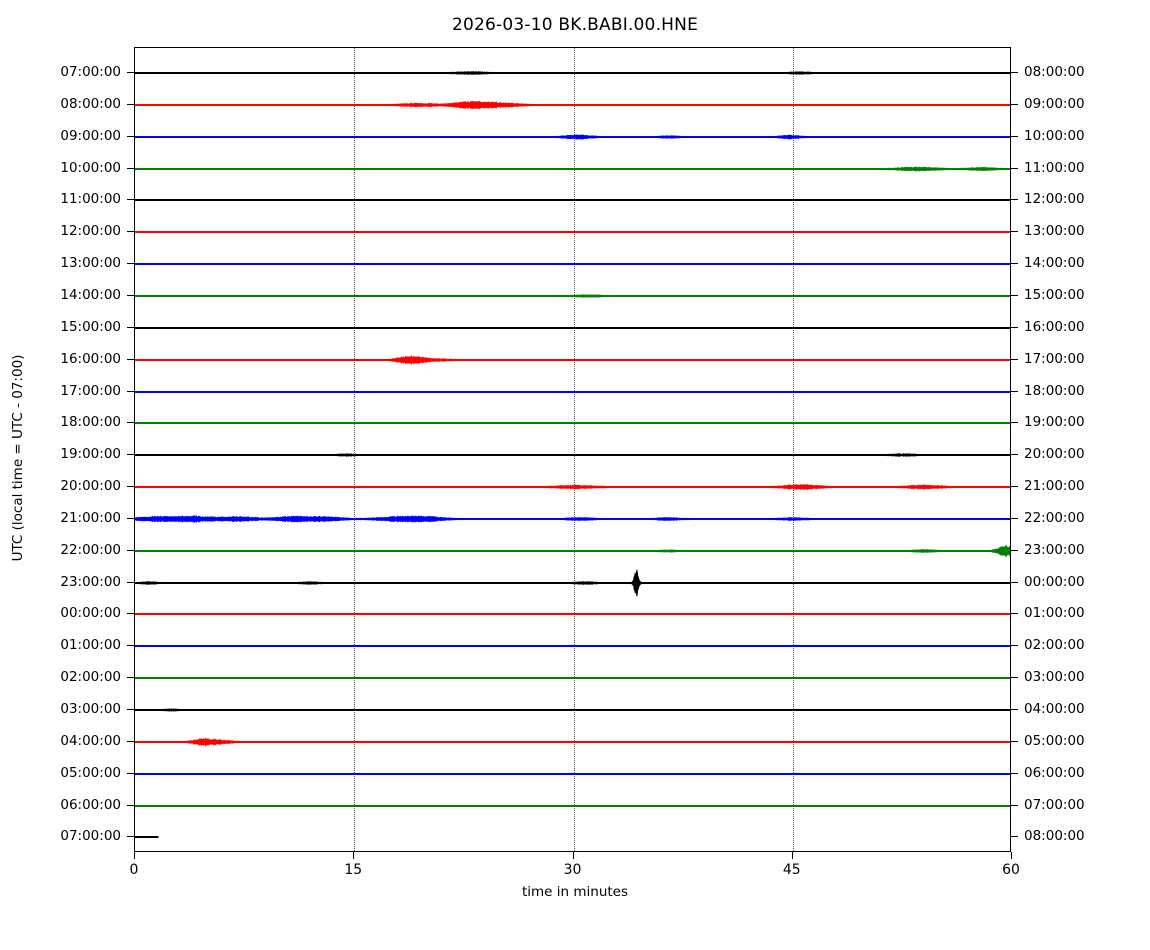  I want to click on y-axis-label-left: 20:00:00, so click(90, 486).